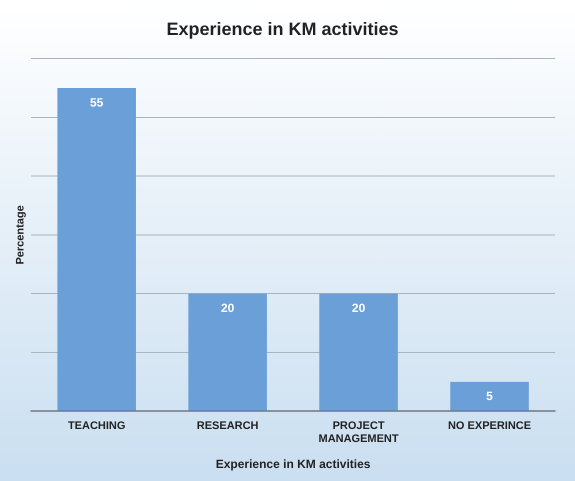  Describe the element at coordinates (97, 102) in the screenshot. I see `data-label: 55` at that location.